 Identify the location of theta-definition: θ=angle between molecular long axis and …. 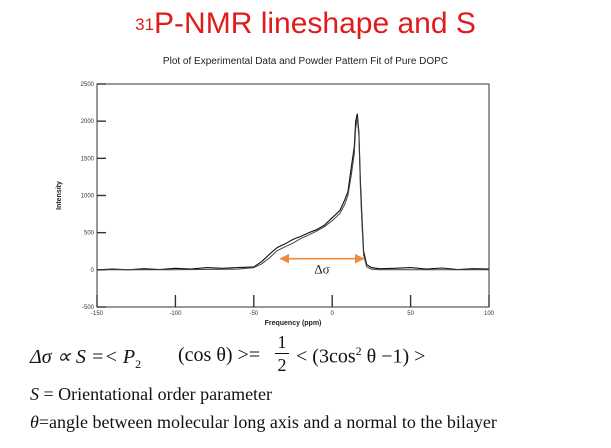
(263, 422).